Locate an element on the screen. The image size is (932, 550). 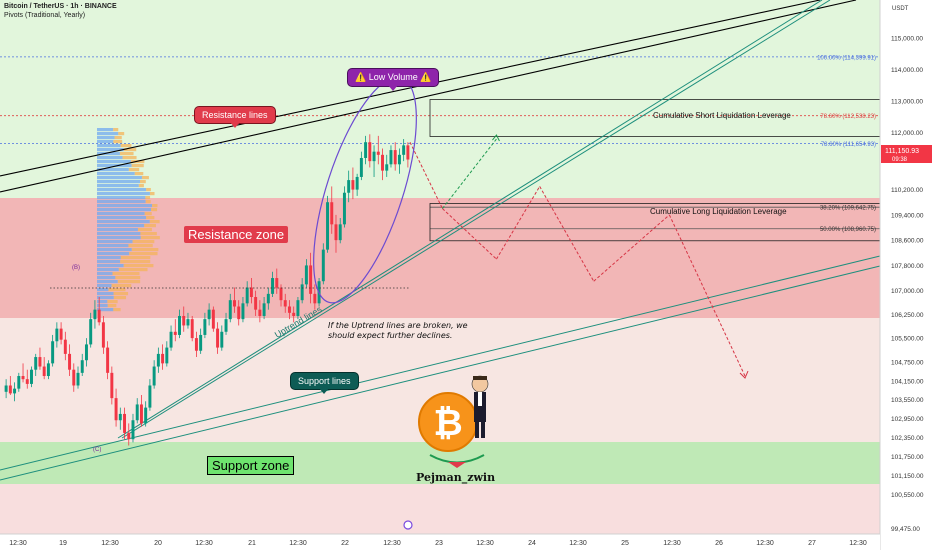
time-axis is located at coordinates (440, 542).